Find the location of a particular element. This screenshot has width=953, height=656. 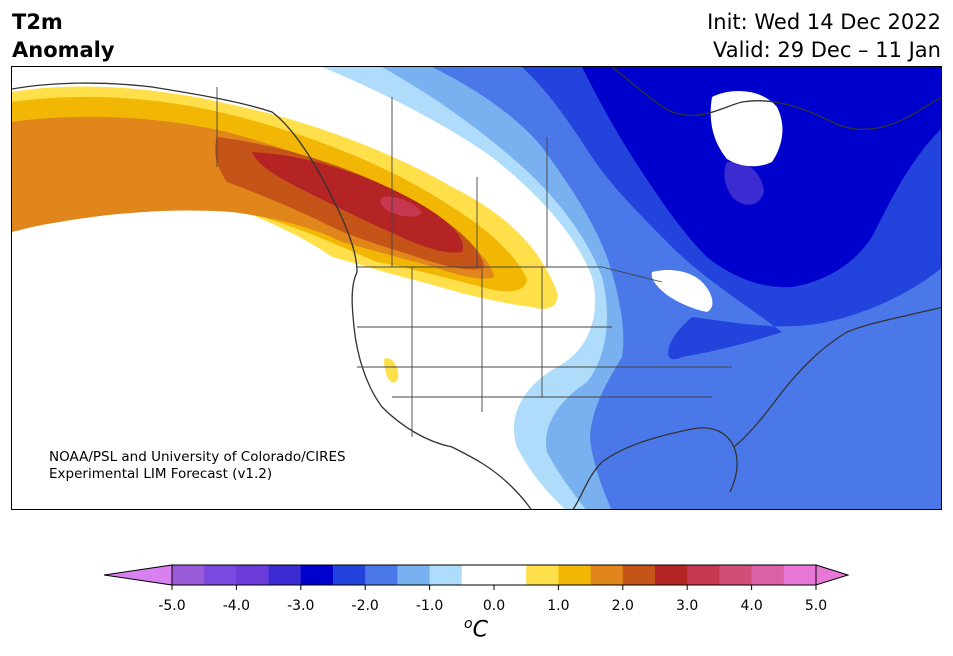

colorbar-under-arrow is located at coordinates (138, 575).